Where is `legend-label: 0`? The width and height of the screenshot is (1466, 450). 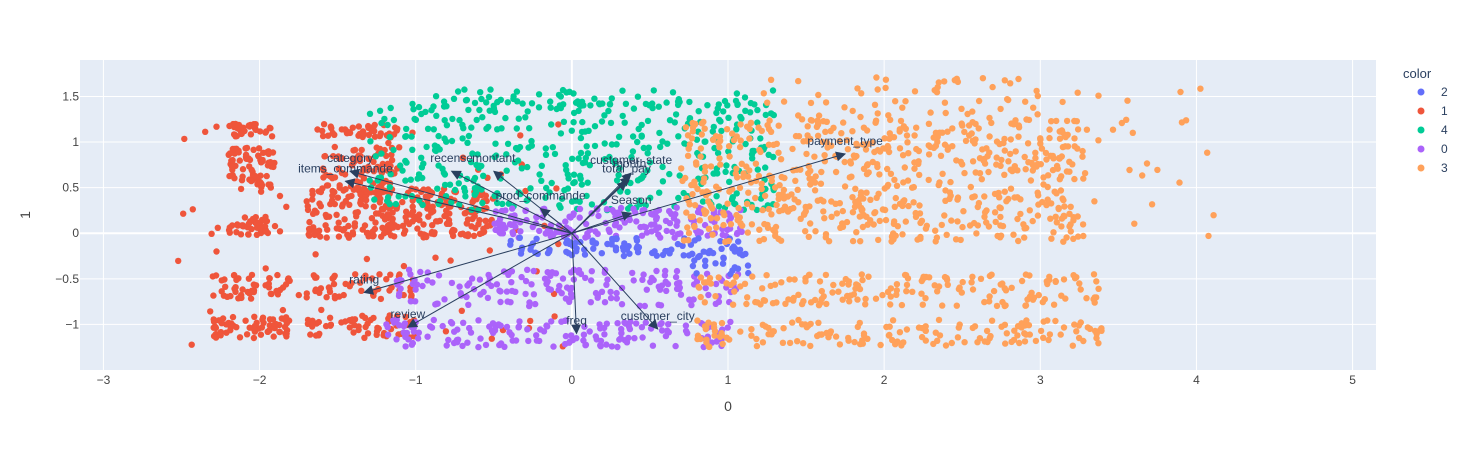 legend-label: 0 is located at coordinates (1444, 149).